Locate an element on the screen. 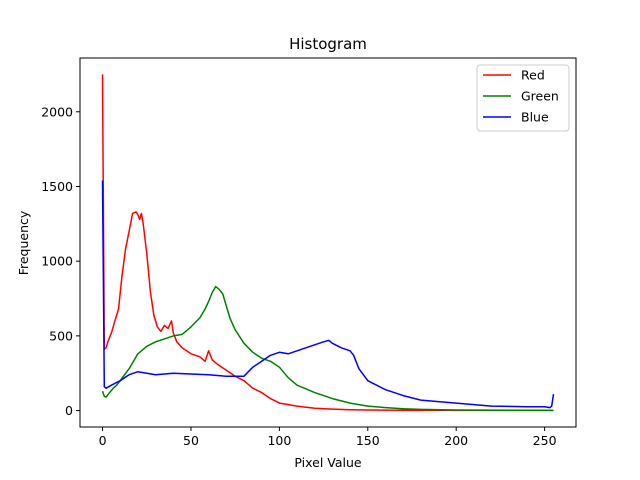  legend-box is located at coordinates (523, 98).